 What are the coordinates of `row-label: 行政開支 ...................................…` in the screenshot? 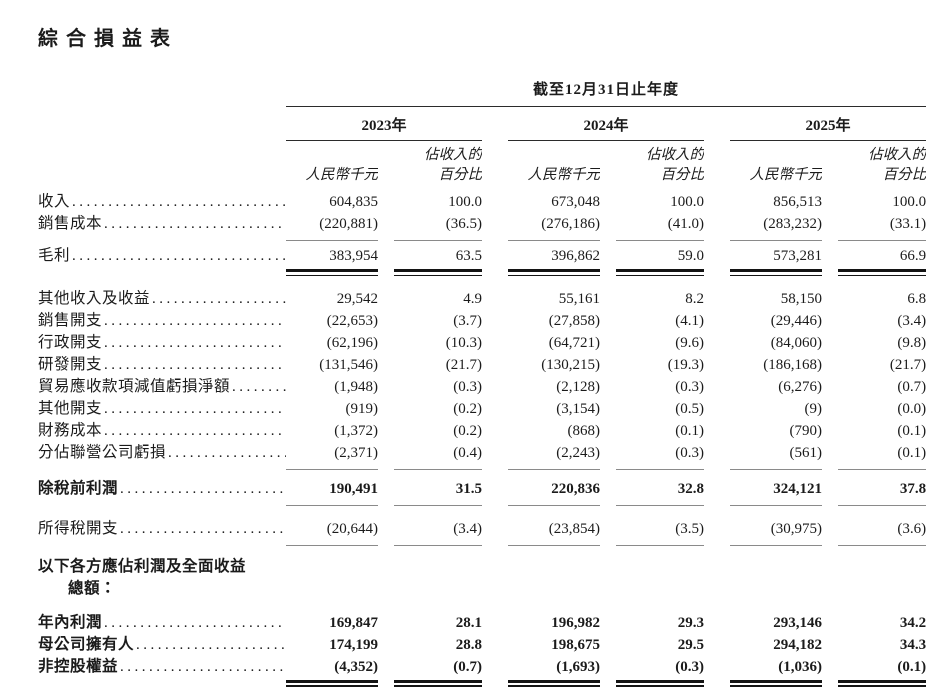 It's located at (162, 343).